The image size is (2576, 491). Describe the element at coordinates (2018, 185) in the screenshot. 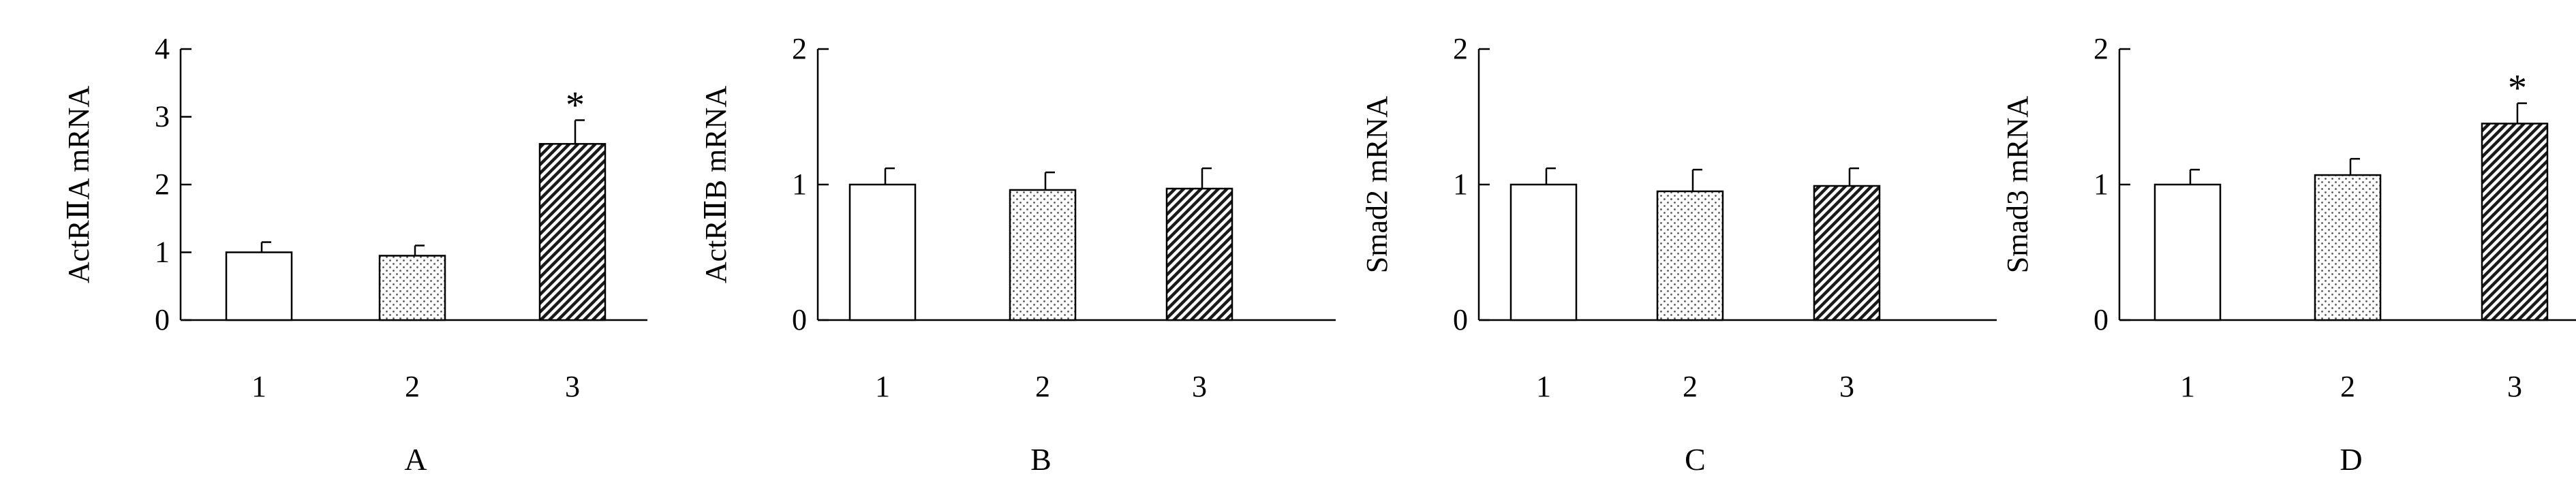

I see `y-axis-label: Smad3 mRNA` at that location.